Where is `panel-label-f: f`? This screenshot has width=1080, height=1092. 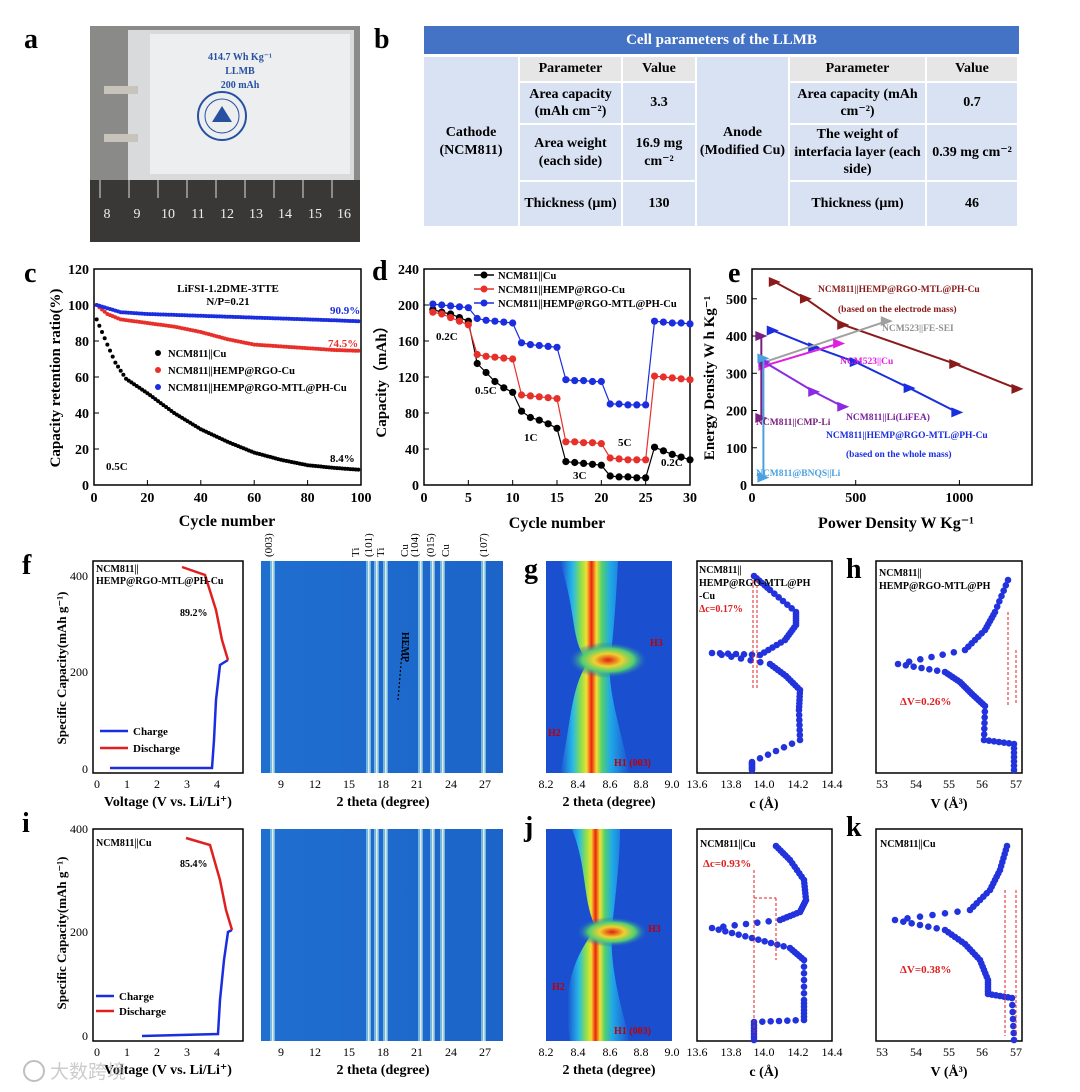
panel-label-f: f is located at coordinates (27, 565).